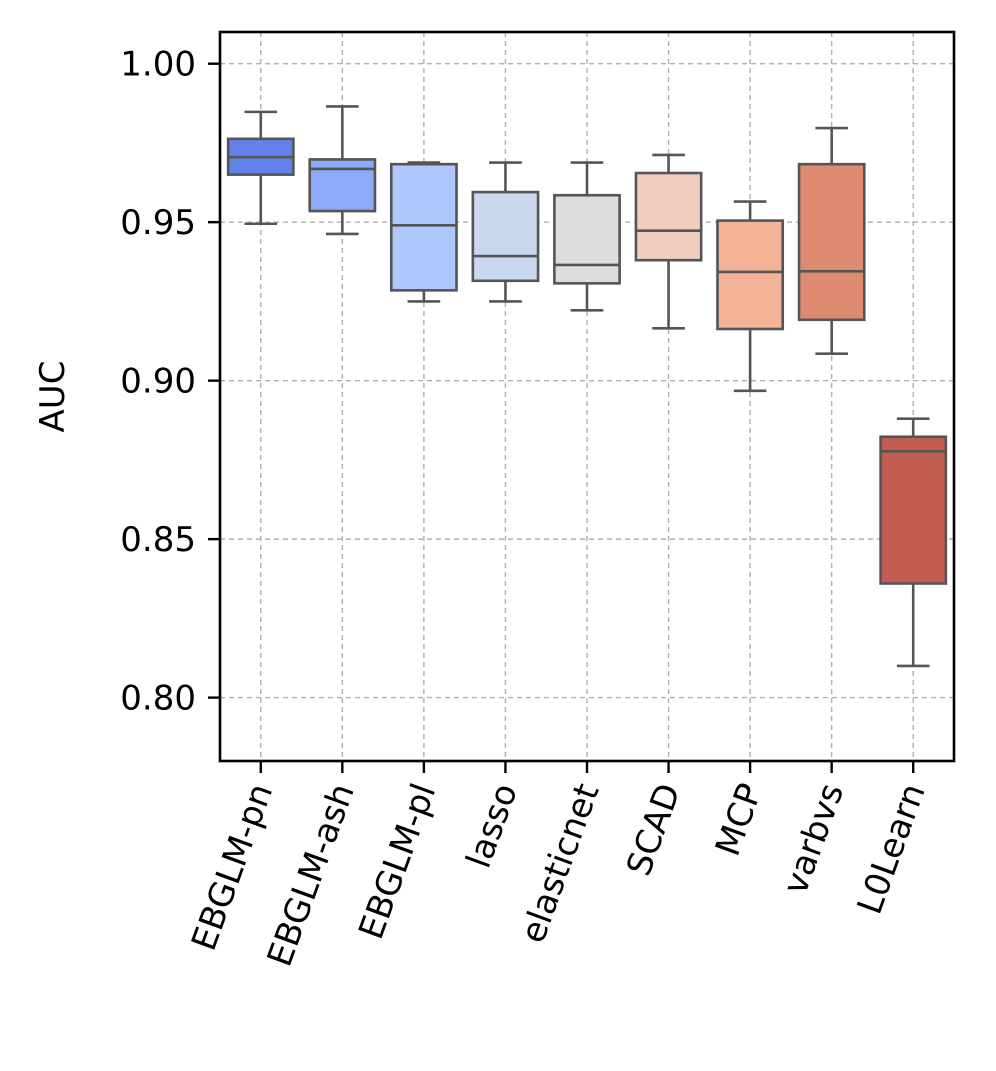  I want to click on box-elasticnet, so click(587, 236).